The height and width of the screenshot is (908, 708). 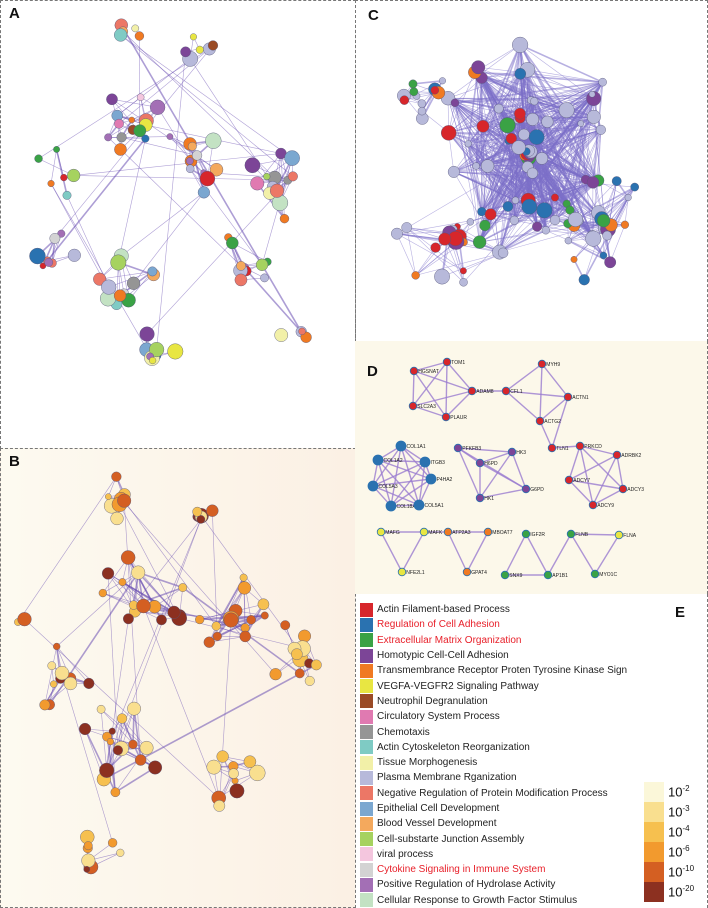 I want to click on legend-item: Cell-substarte Junction Assembly, so click(x=493, y=839).